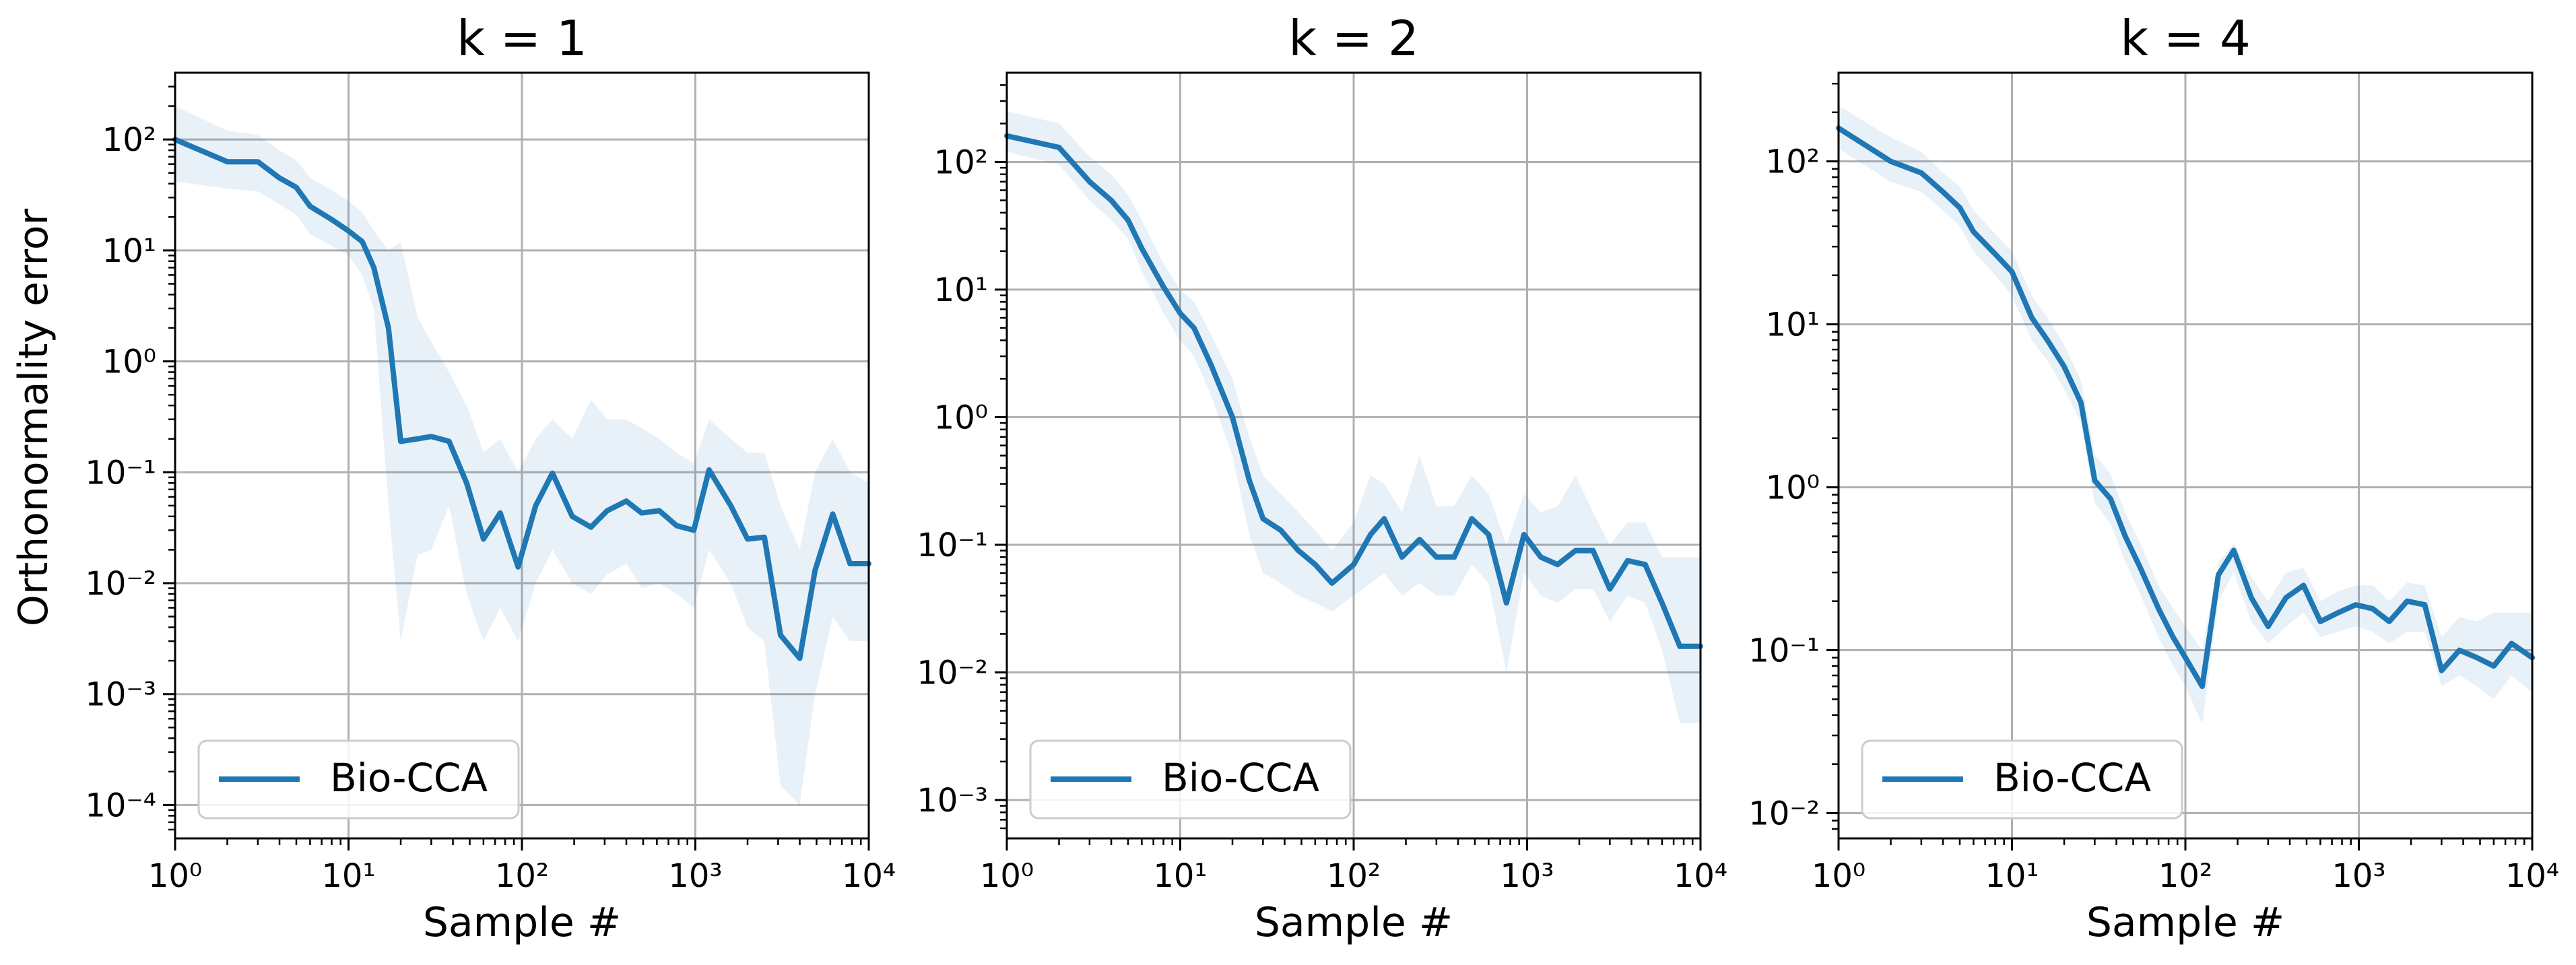 This screenshot has width=2576, height=965. What do you see at coordinates (2185, 38) in the screenshot?
I see `chart-title: k = 4` at bounding box center [2185, 38].